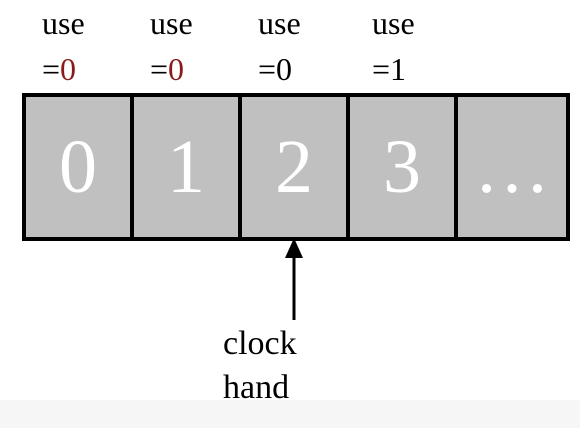 This screenshot has height=428, width=580. What do you see at coordinates (398, 69) in the screenshot?
I see `use-value: 1` at bounding box center [398, 69].